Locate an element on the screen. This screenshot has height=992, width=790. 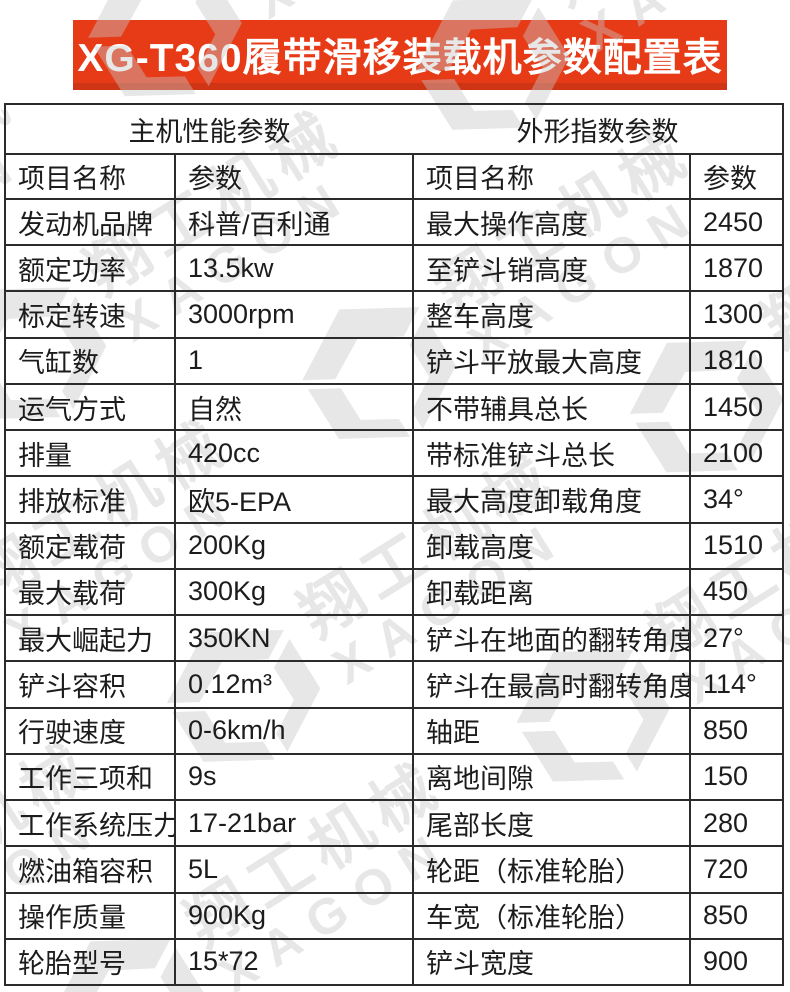
item-name-left: 铲斗容积 is located at coordinates (90, 684).